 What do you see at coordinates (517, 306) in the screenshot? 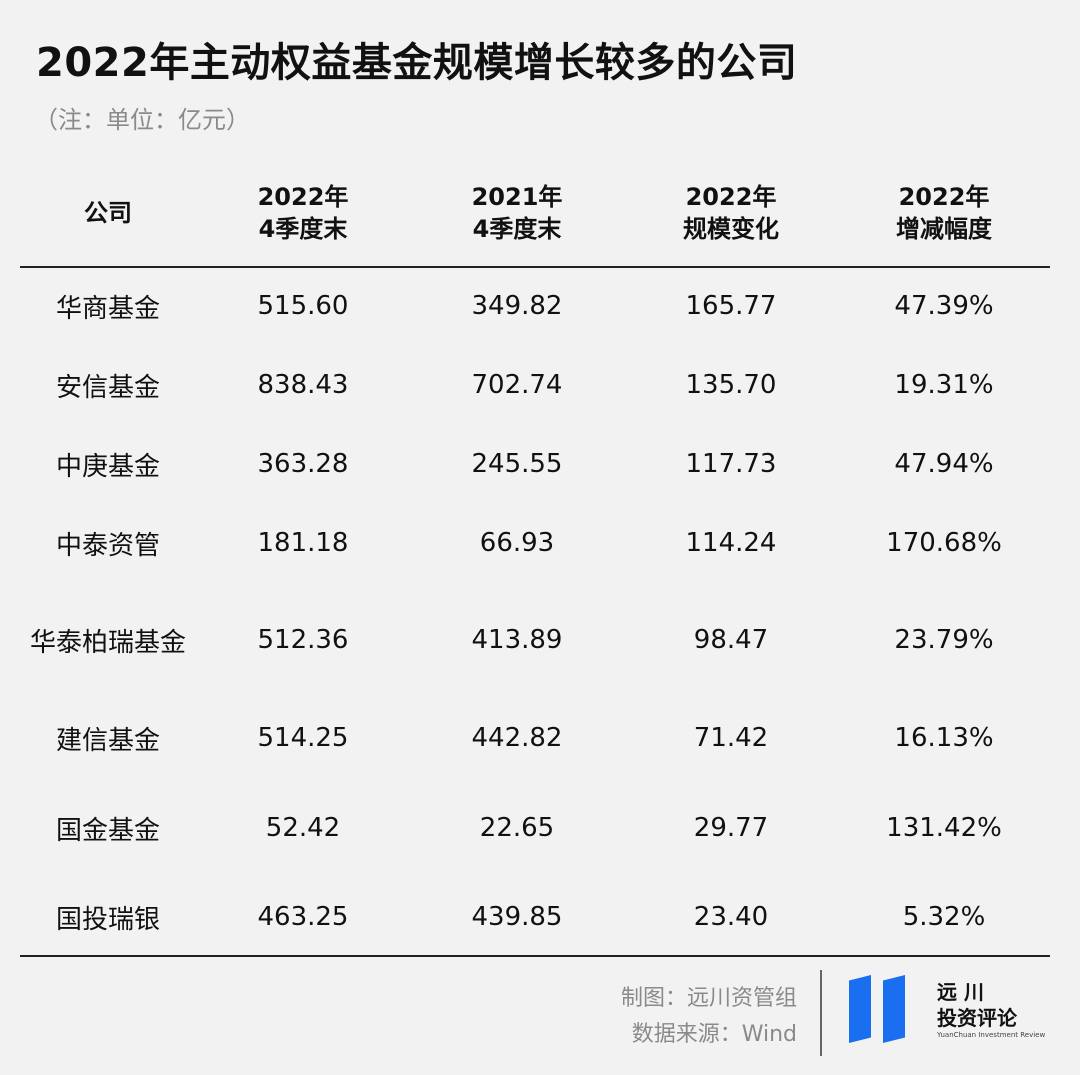
I see `cell-2021: 349.82` at bounding box center [517, 306].